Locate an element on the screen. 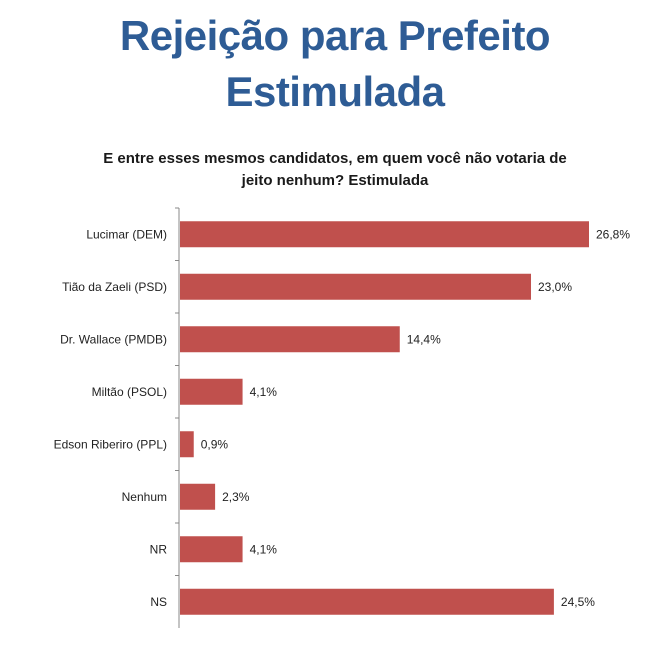 The image size is (670, 657). value-label: 2,3% is located at coordinates (236, 497).